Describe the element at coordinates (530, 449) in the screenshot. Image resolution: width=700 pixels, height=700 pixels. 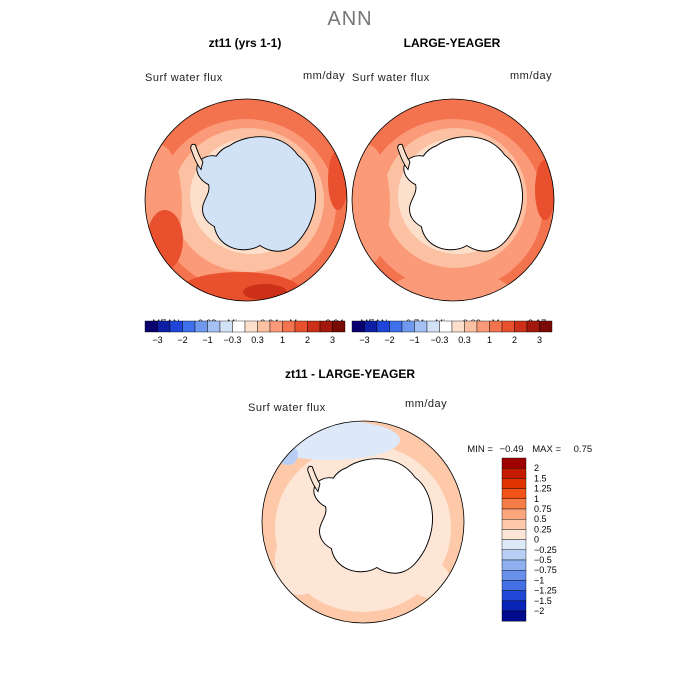
I see `diff-stats: MIN = −0.49 MAX = 0.75` at that location.